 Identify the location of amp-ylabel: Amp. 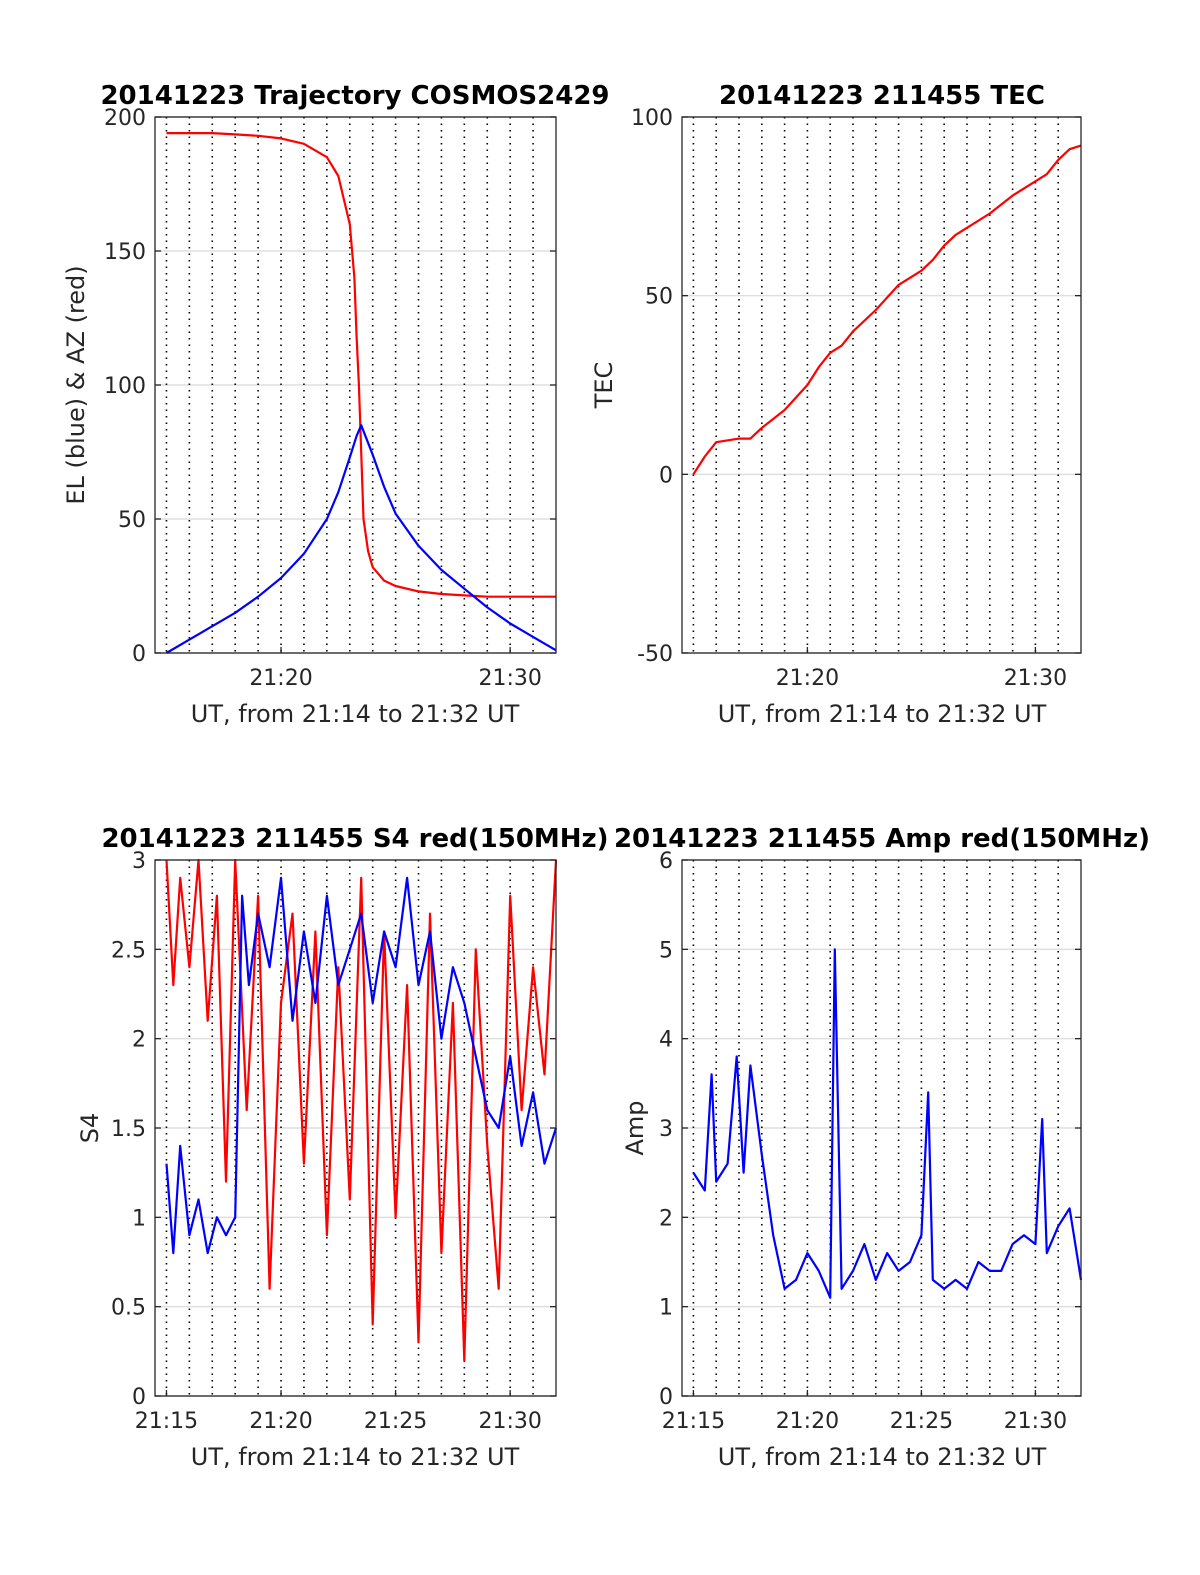
(635, 1127).